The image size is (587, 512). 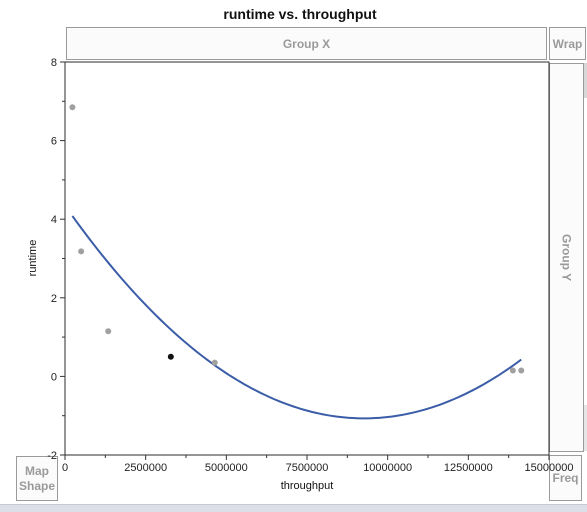 What do you see at coordinates (387, 468) in the screenshot?
I see `x-tick-label: 10000000` at bounding box center [387, 468].